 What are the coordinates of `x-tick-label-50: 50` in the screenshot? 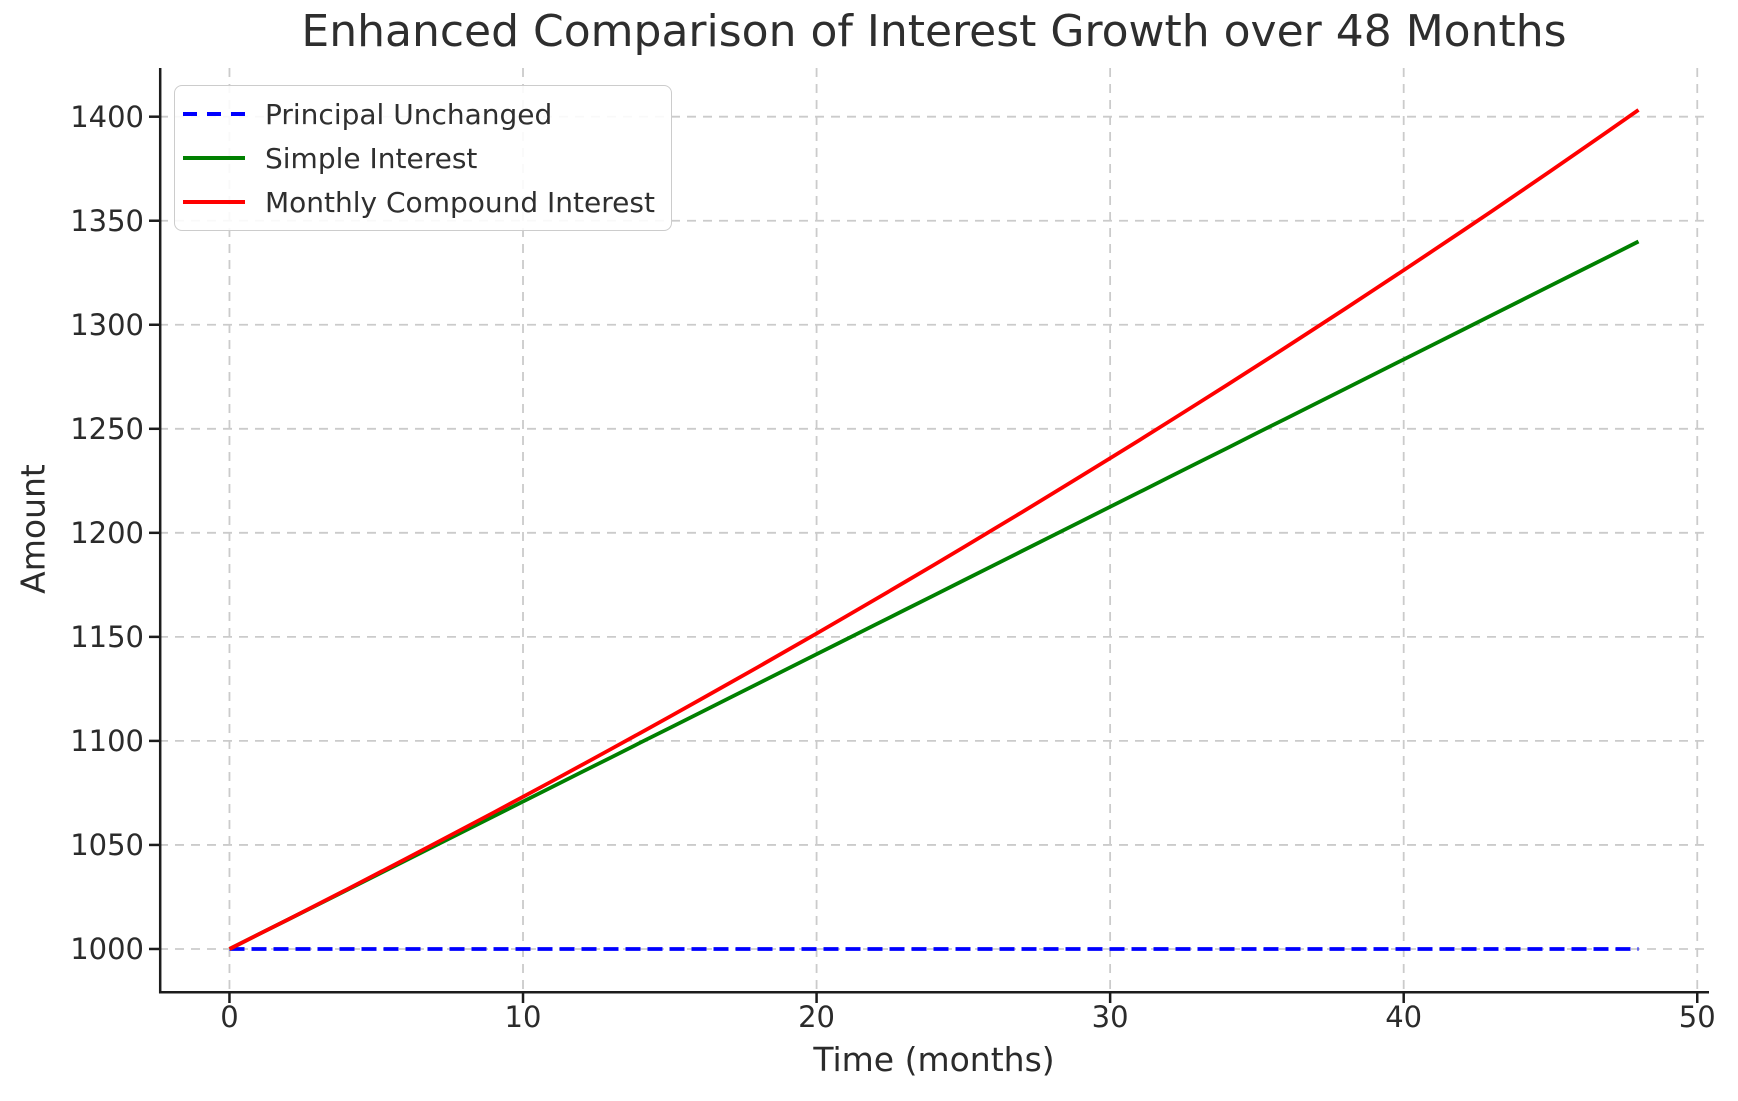 It's located at (1697, 1017).